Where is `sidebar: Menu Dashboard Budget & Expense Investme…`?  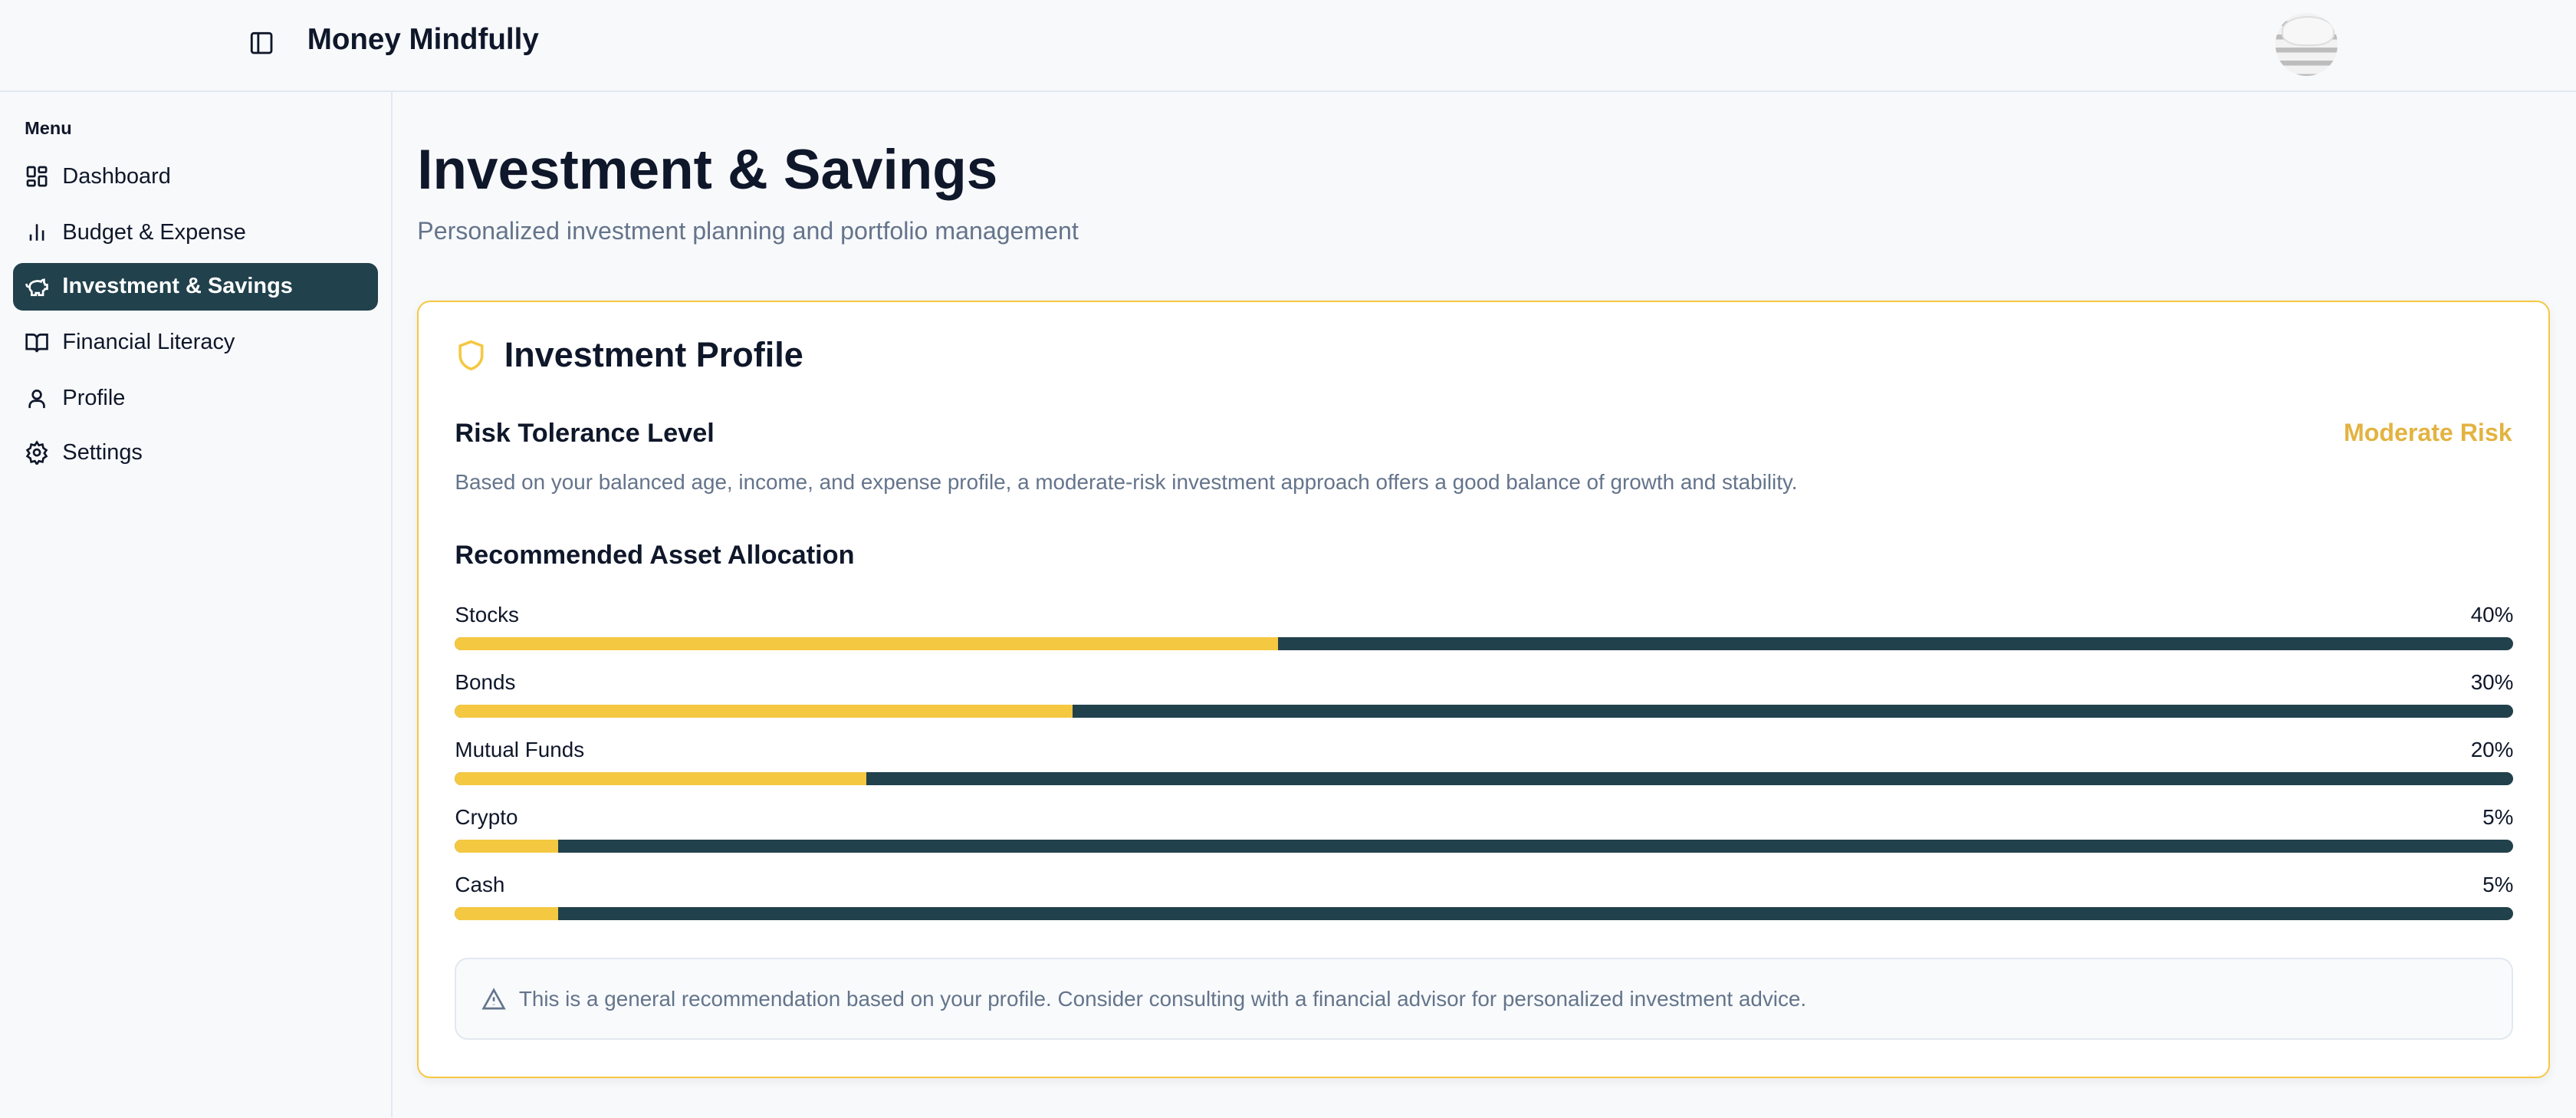 sidebar: Menu Dashboard Budget & Expense Investme… is located at coordinates (196, 605).